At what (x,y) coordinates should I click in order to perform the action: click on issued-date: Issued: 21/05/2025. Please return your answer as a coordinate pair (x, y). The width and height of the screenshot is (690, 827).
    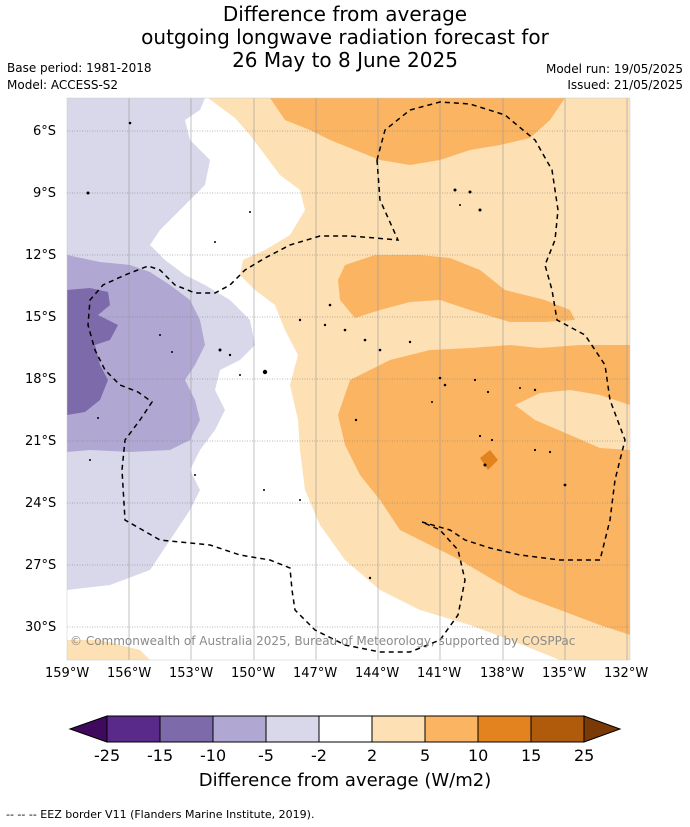
    Looking at the image, I should click on (625, 85).